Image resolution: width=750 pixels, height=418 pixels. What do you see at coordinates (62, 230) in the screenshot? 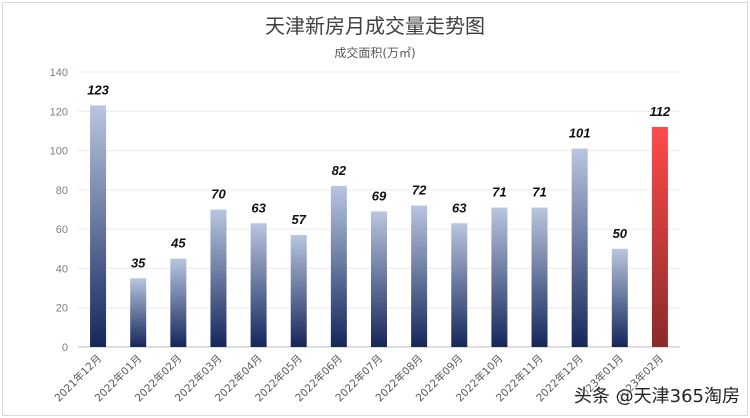
I see `y-tick-label: 60` at bounding box center [62, 230].